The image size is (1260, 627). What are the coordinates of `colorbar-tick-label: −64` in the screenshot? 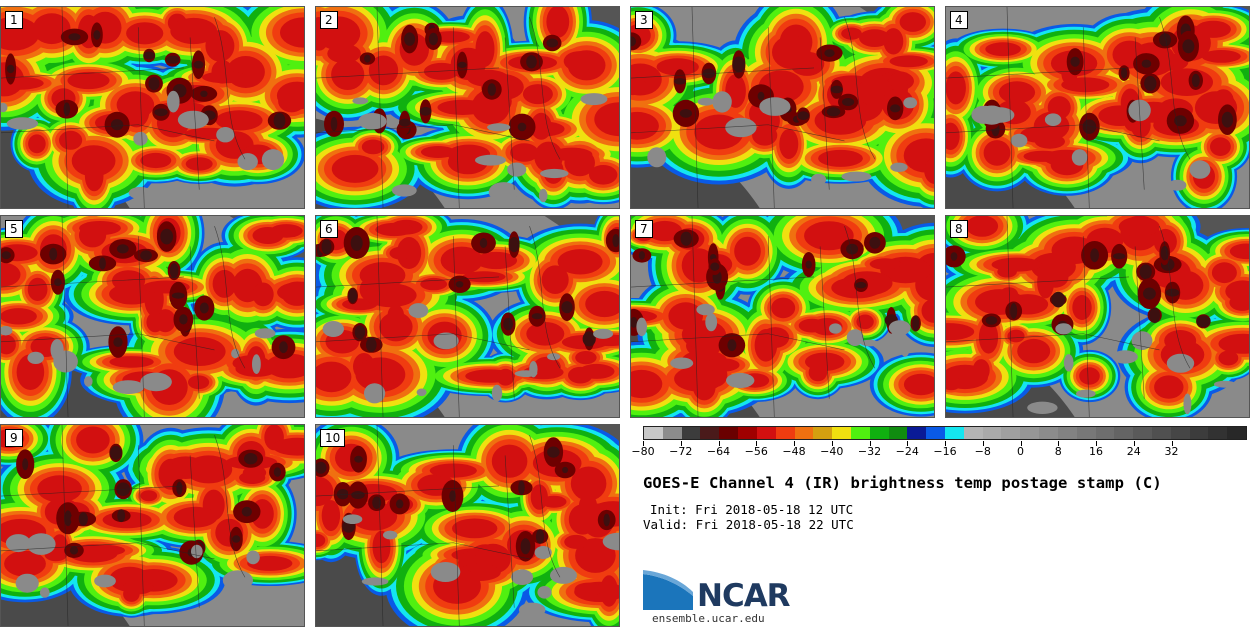 It's located at (718, 451).